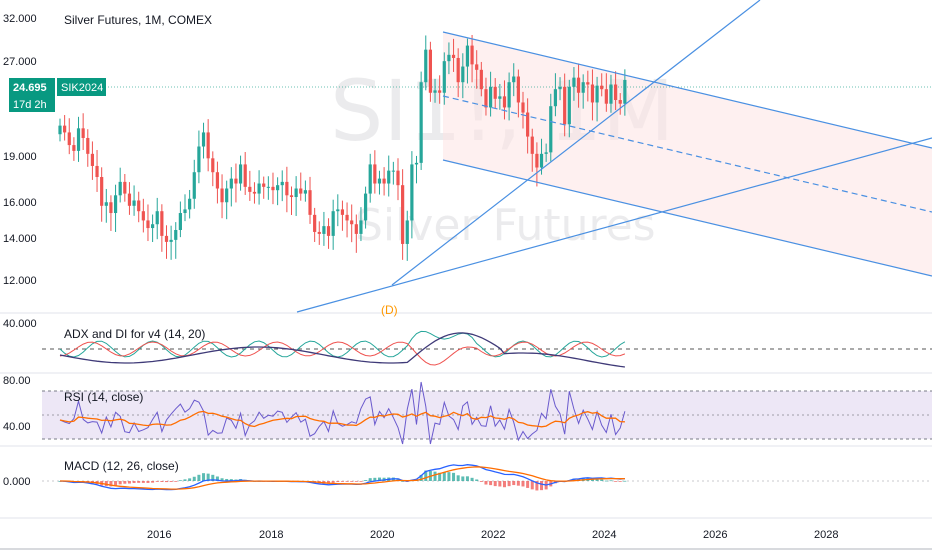 The image size is (932, 550). What do you see at coordinates (715, 535) in the screenshot?
I see `x-tick-label: 2026` at bounding box center [715, 535].